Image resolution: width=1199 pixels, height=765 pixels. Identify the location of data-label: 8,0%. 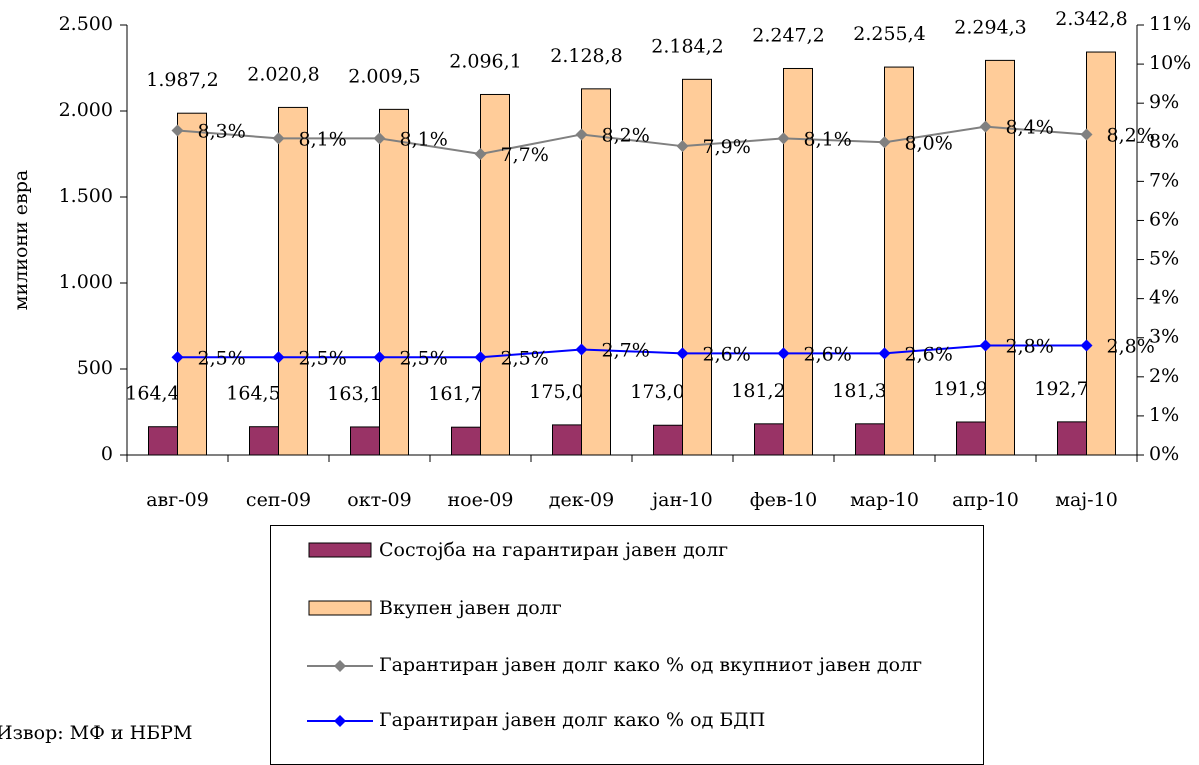
(929, 143).